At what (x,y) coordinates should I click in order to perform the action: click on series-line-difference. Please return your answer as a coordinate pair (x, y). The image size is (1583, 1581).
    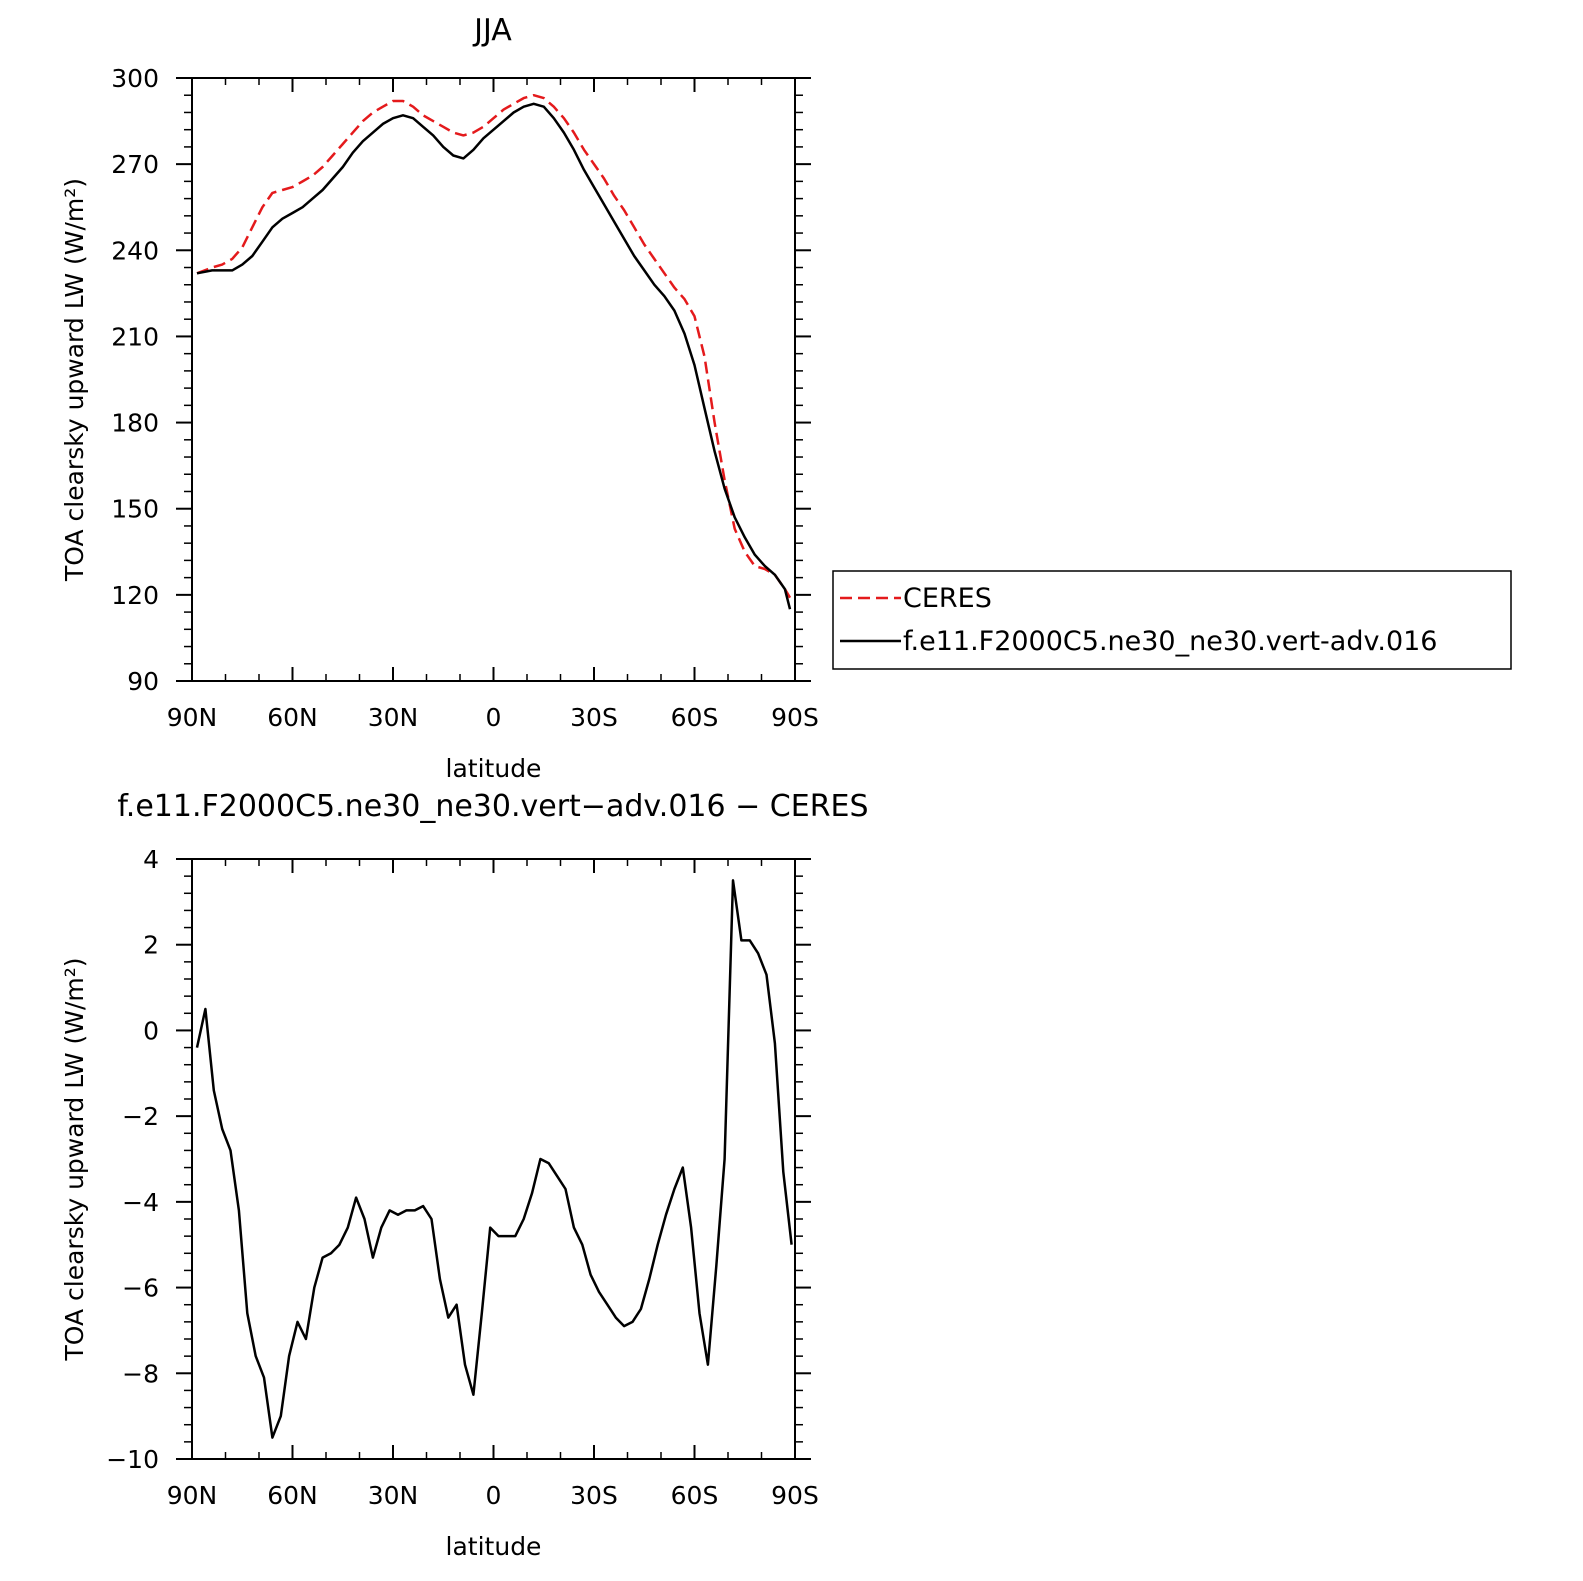
    Looking at the image, I should click on (494, 1159).